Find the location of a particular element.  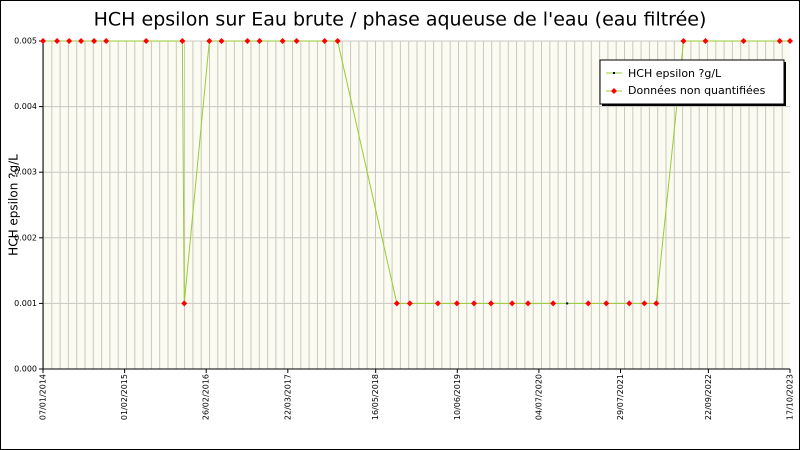

y-axis-label: HCH epsilon ?g/L is located at coordinates (14, 205).